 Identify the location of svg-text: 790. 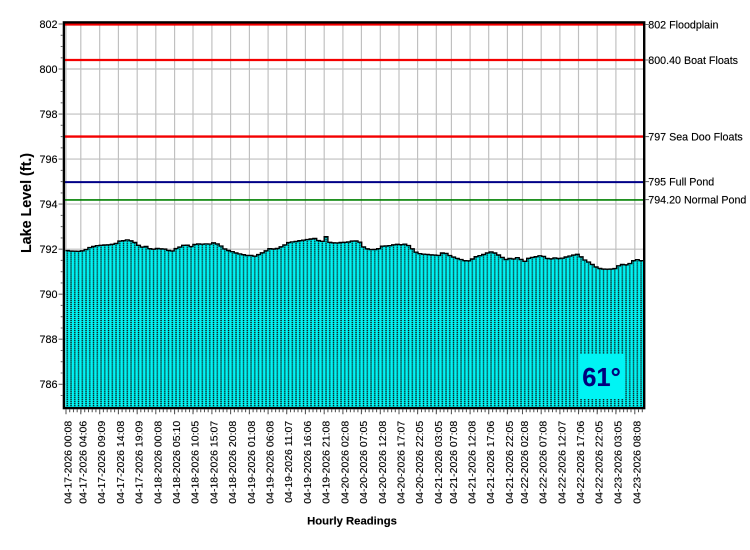
(48, 295).